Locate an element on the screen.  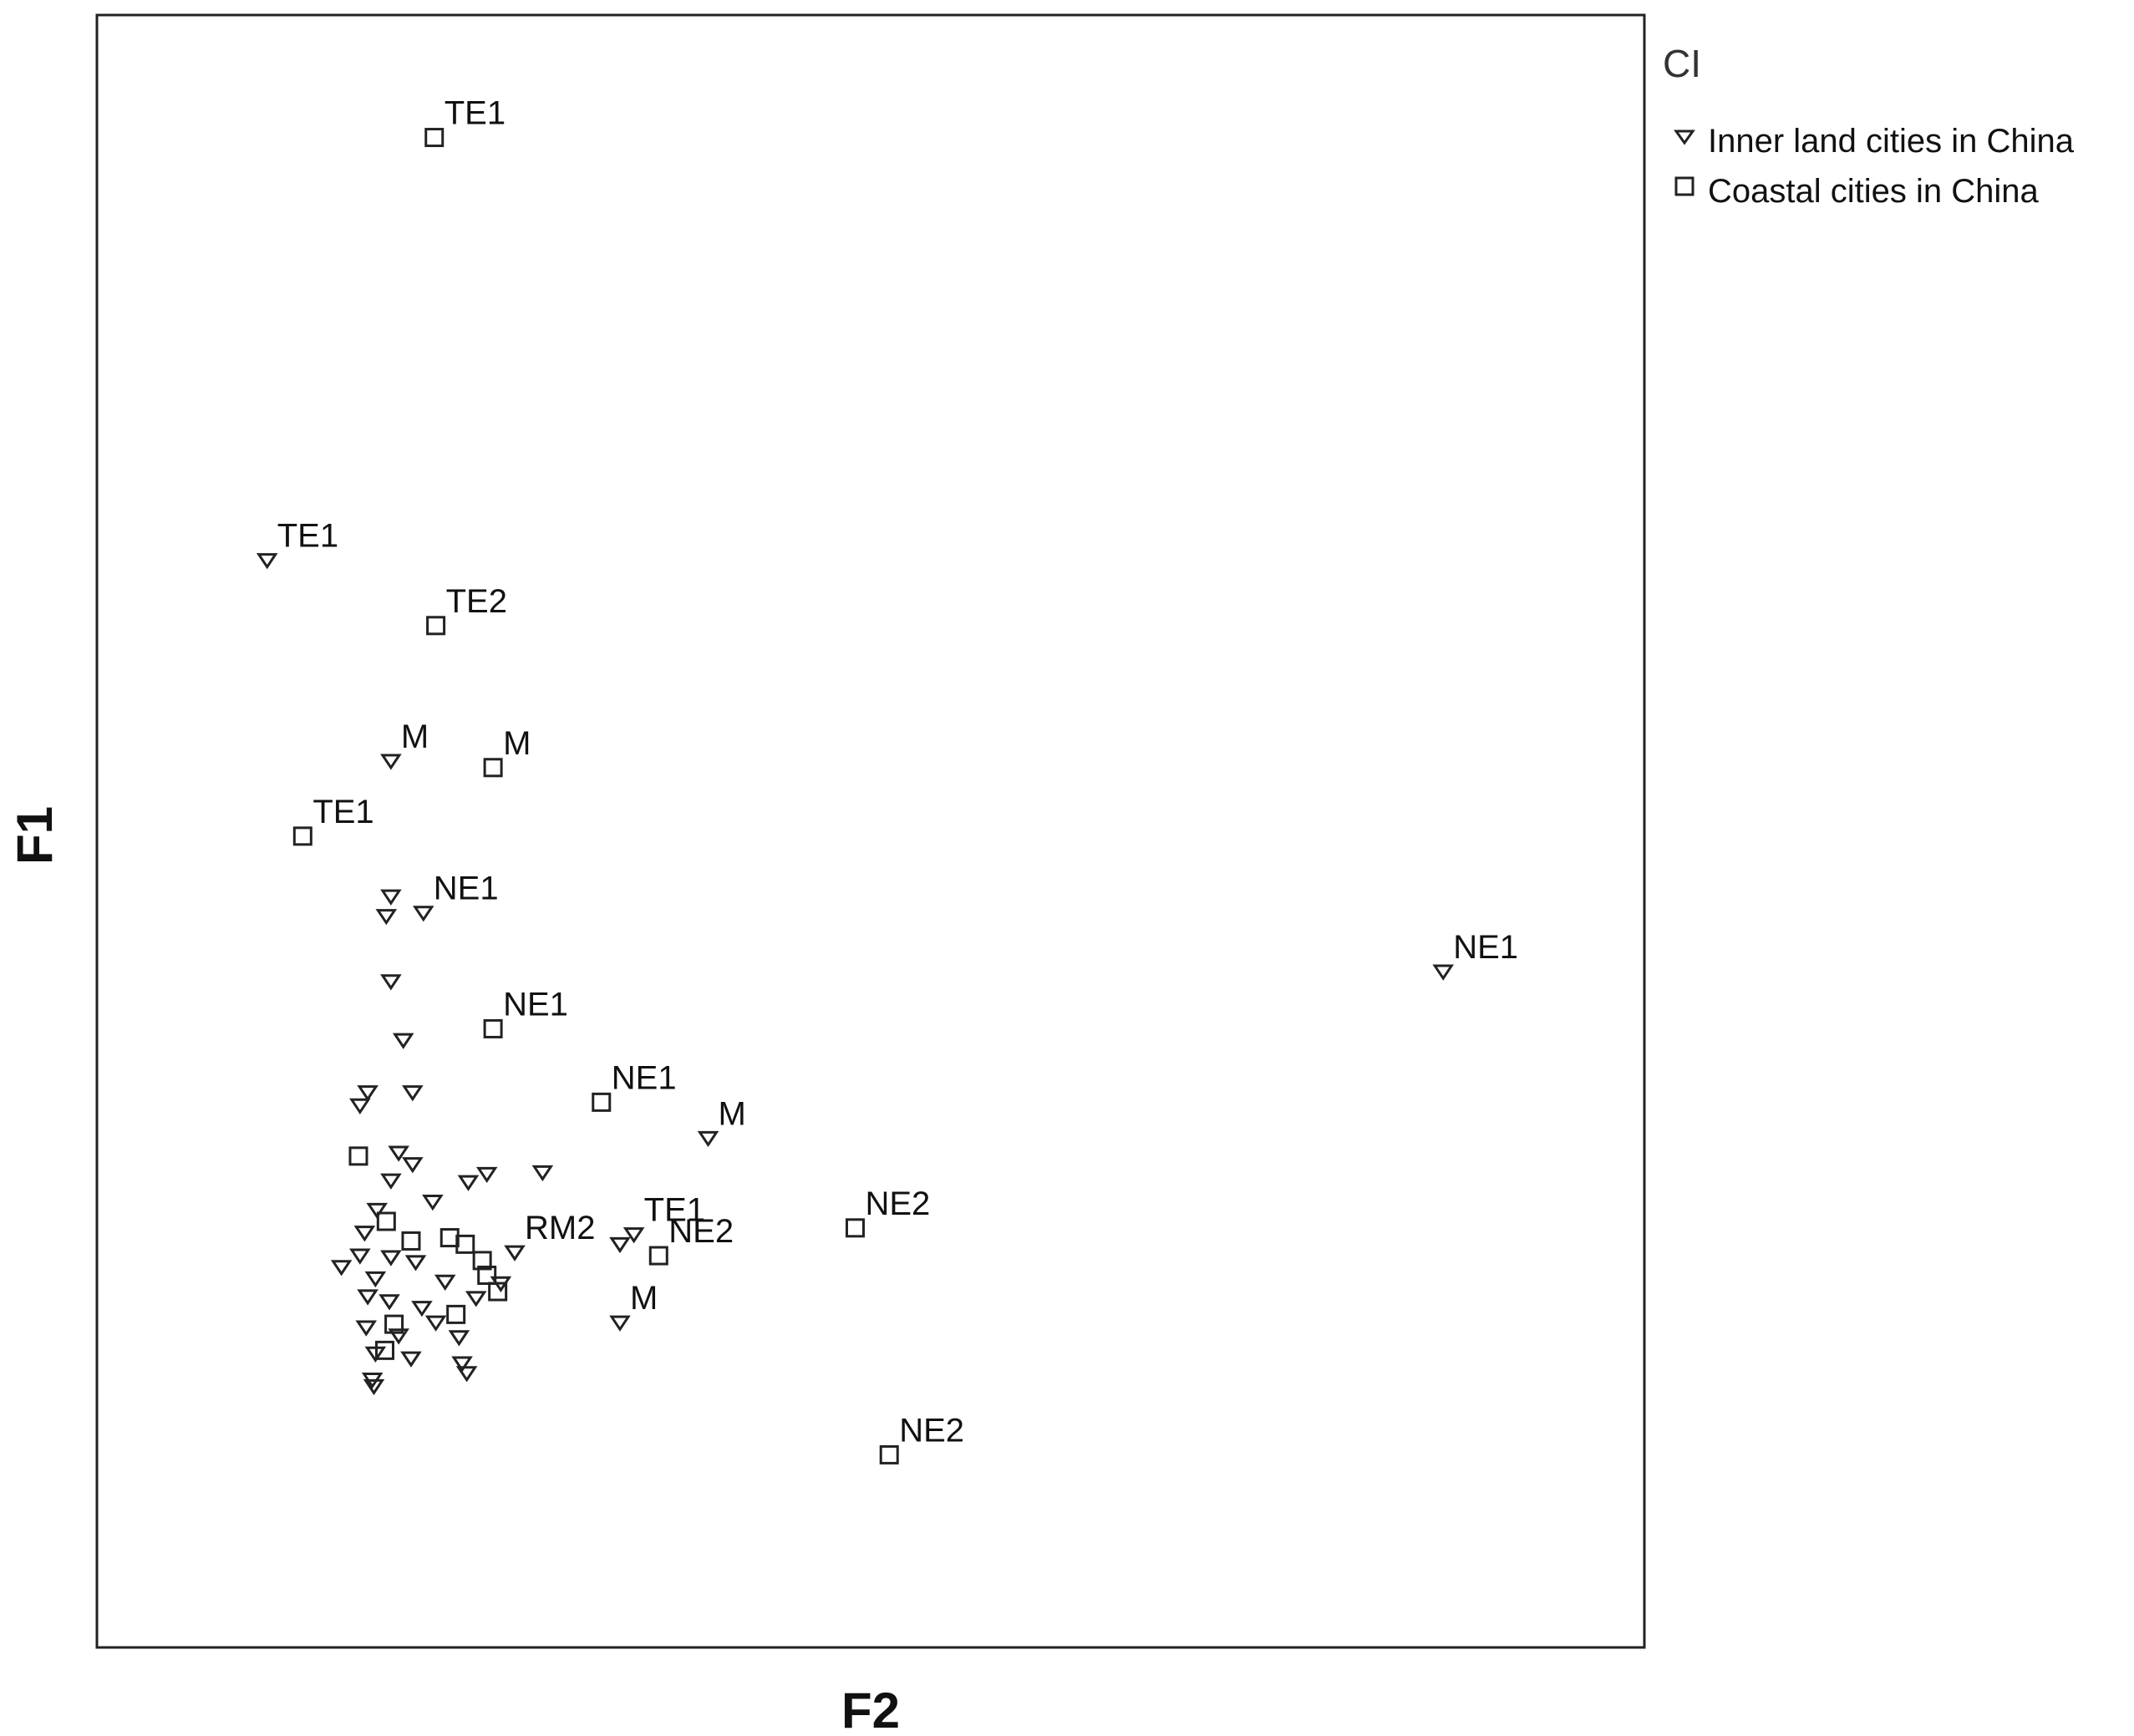
point-label: TE2 is located at coordinates (477, 601).